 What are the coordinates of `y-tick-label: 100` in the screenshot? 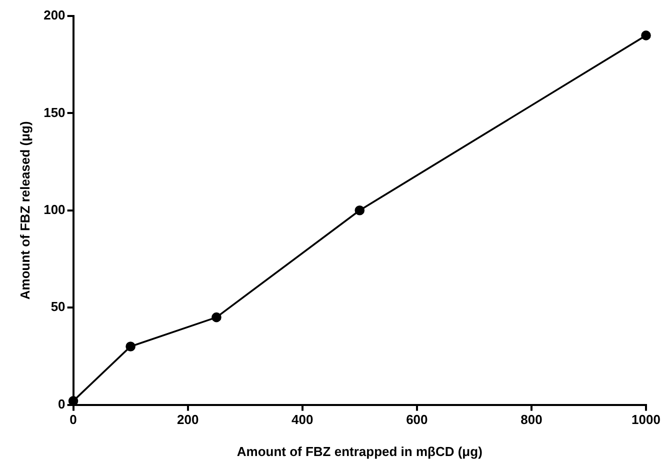 It's located at (55, 209).